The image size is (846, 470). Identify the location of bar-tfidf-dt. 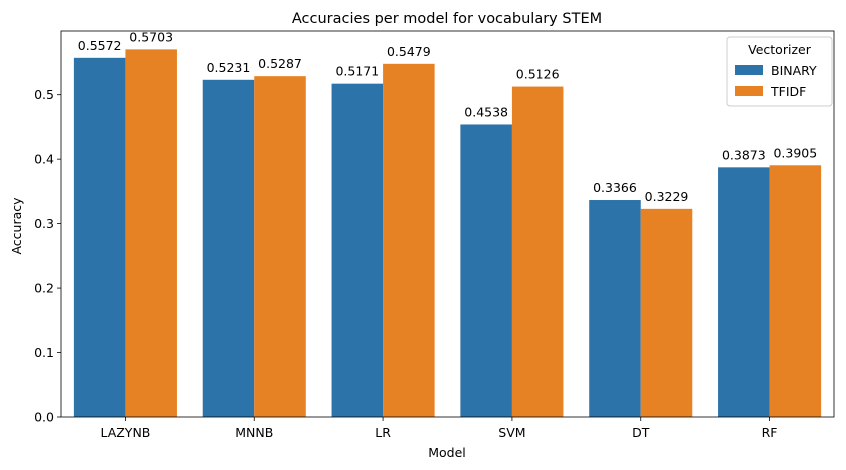
(666, 312).